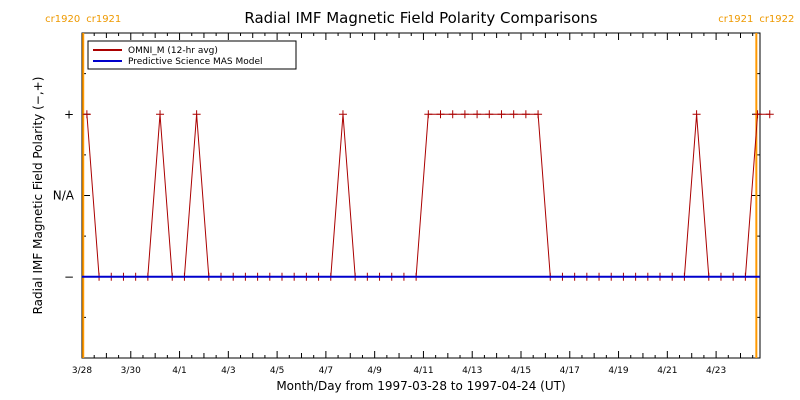 The width and height of the screenshot is (800, 400). What do you see at coordinates (277, 371) in the screenshot?
I see `x-tick-label: 4/5` at bounding box center [277, 371].